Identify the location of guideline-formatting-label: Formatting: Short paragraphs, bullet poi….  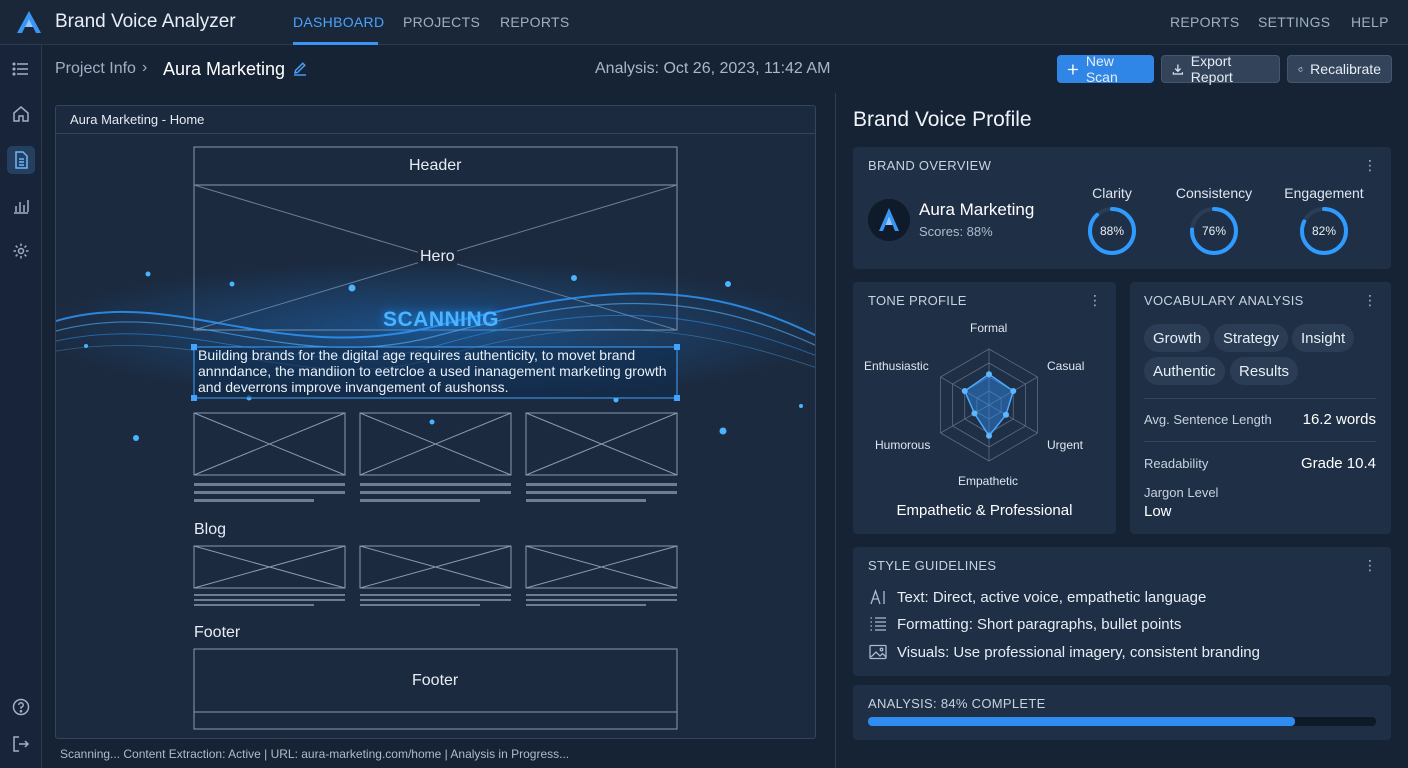
(1039, 624).